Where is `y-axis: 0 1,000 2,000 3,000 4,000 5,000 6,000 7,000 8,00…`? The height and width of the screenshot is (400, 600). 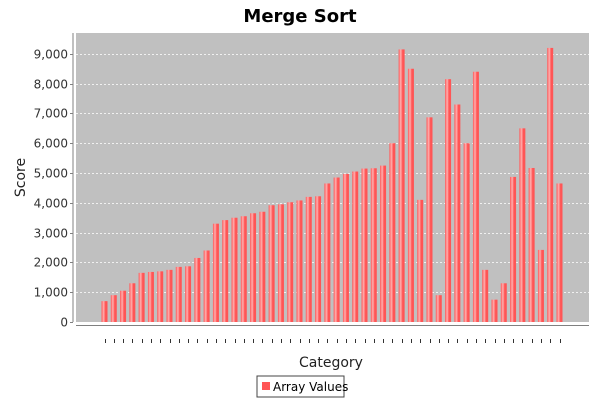 y-axis: 0 1,000 2,000 3,000 4,000 5,000 6,000 7,000 8,00… is located at coordinates (54, 181).